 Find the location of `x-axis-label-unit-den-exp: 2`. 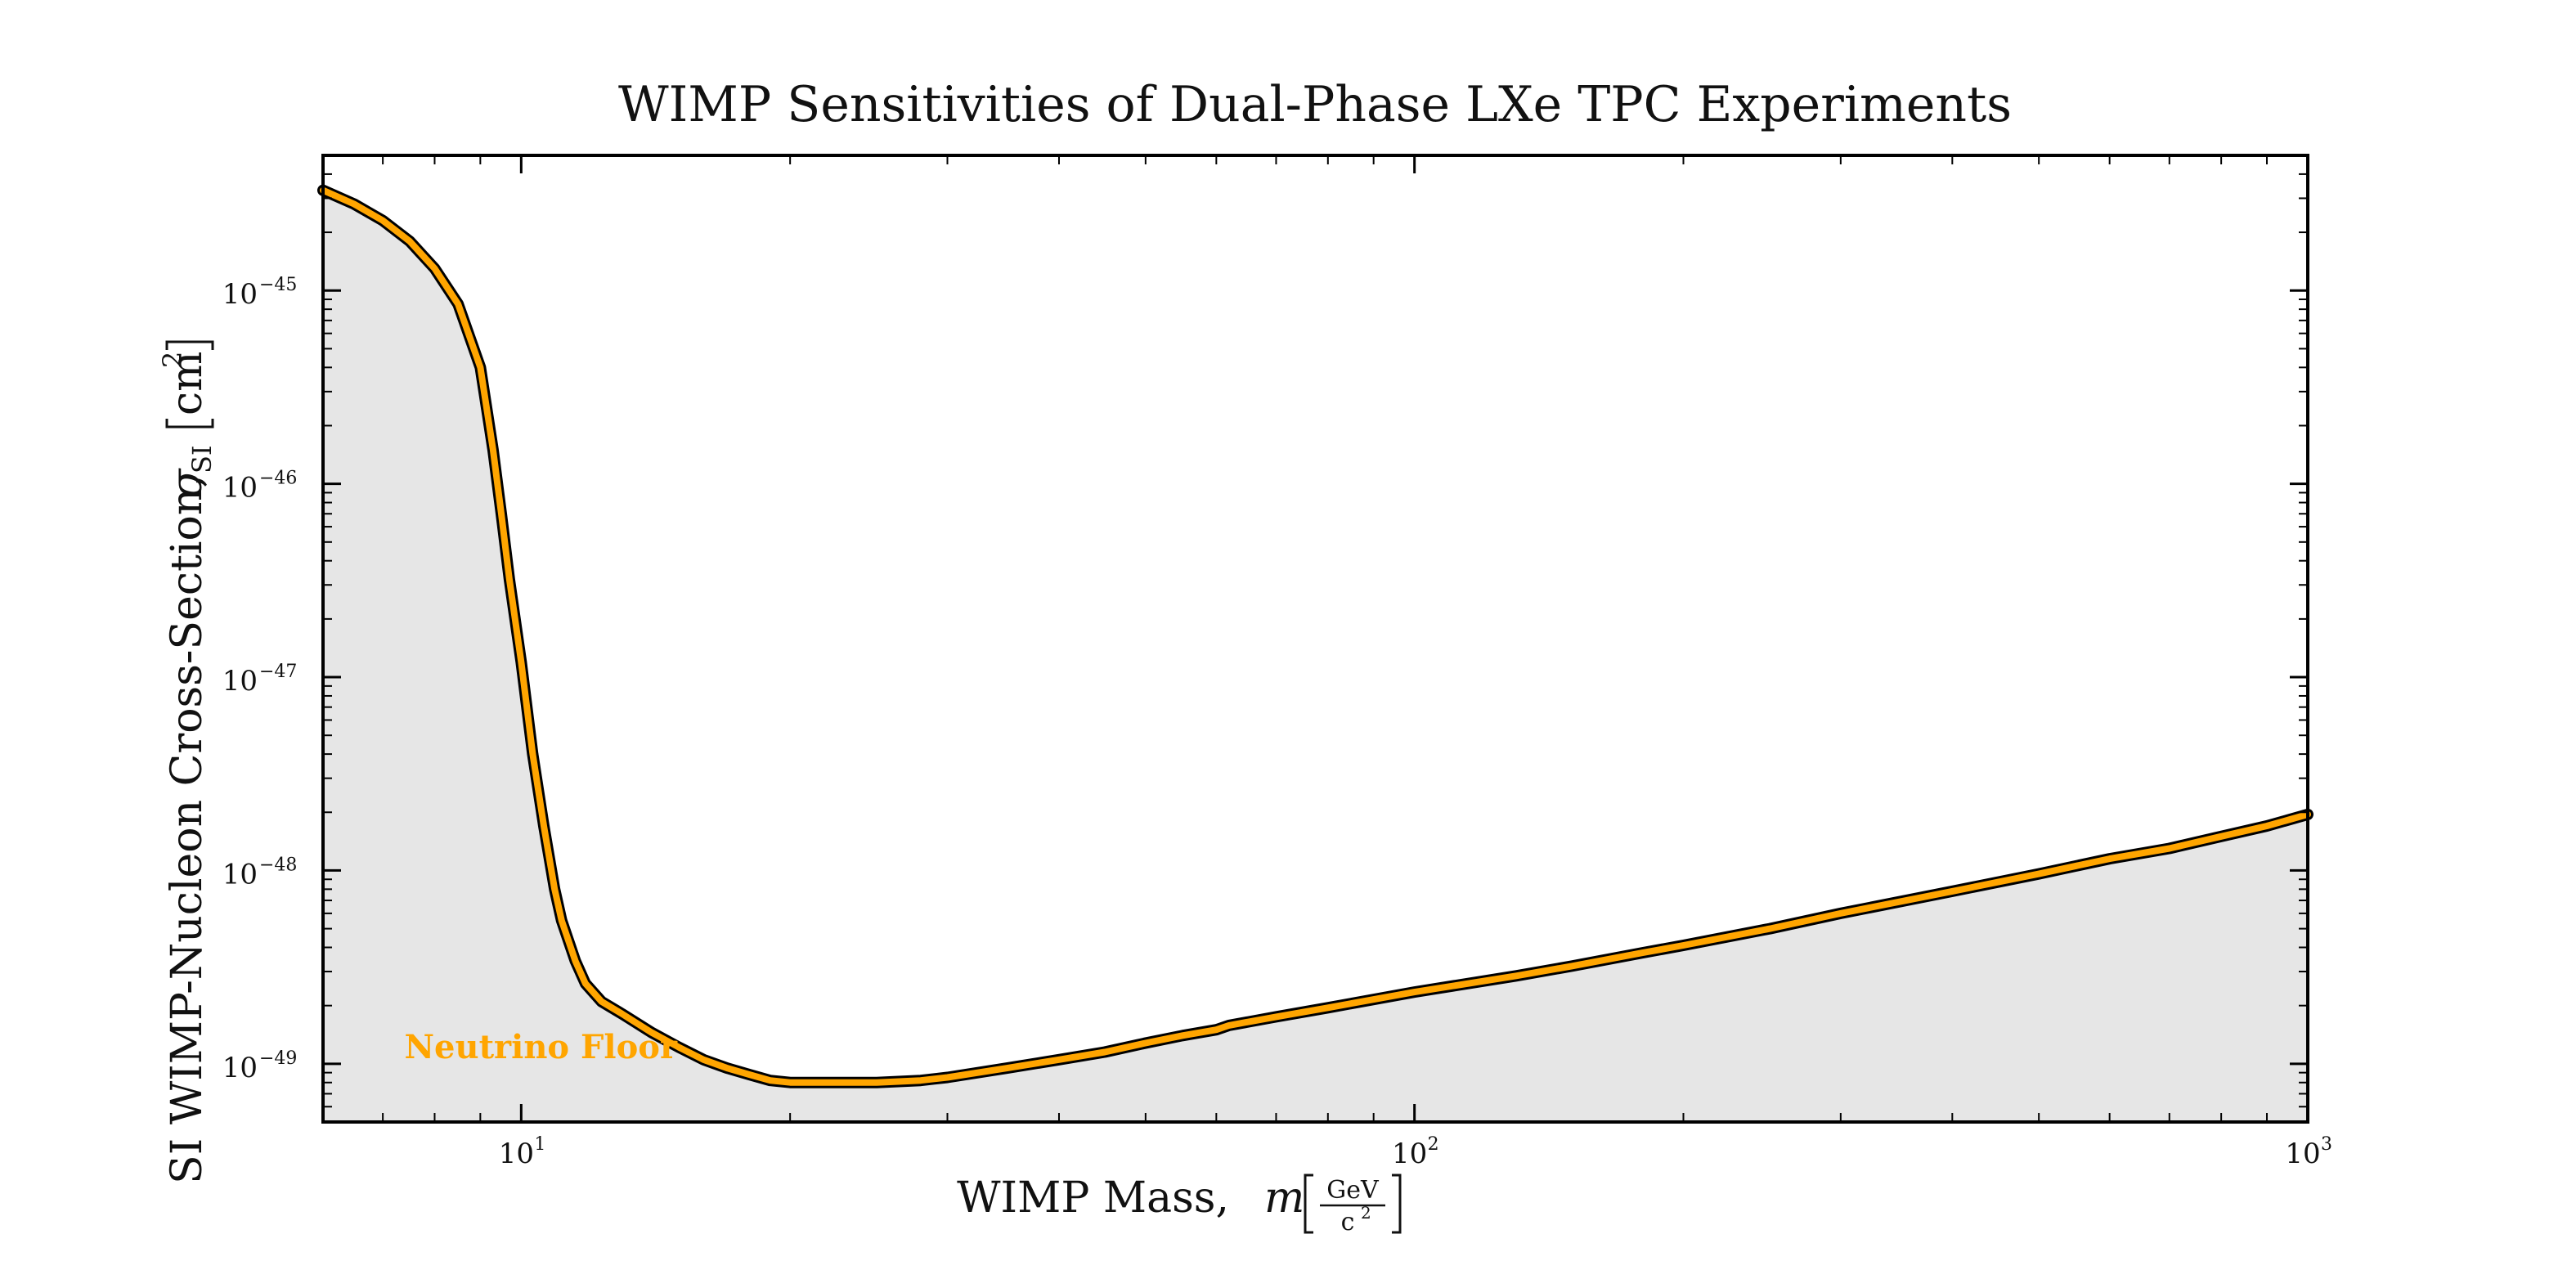

x-axis-label-unit-den-exp: 2 is located at coordinates (1366, 1213).